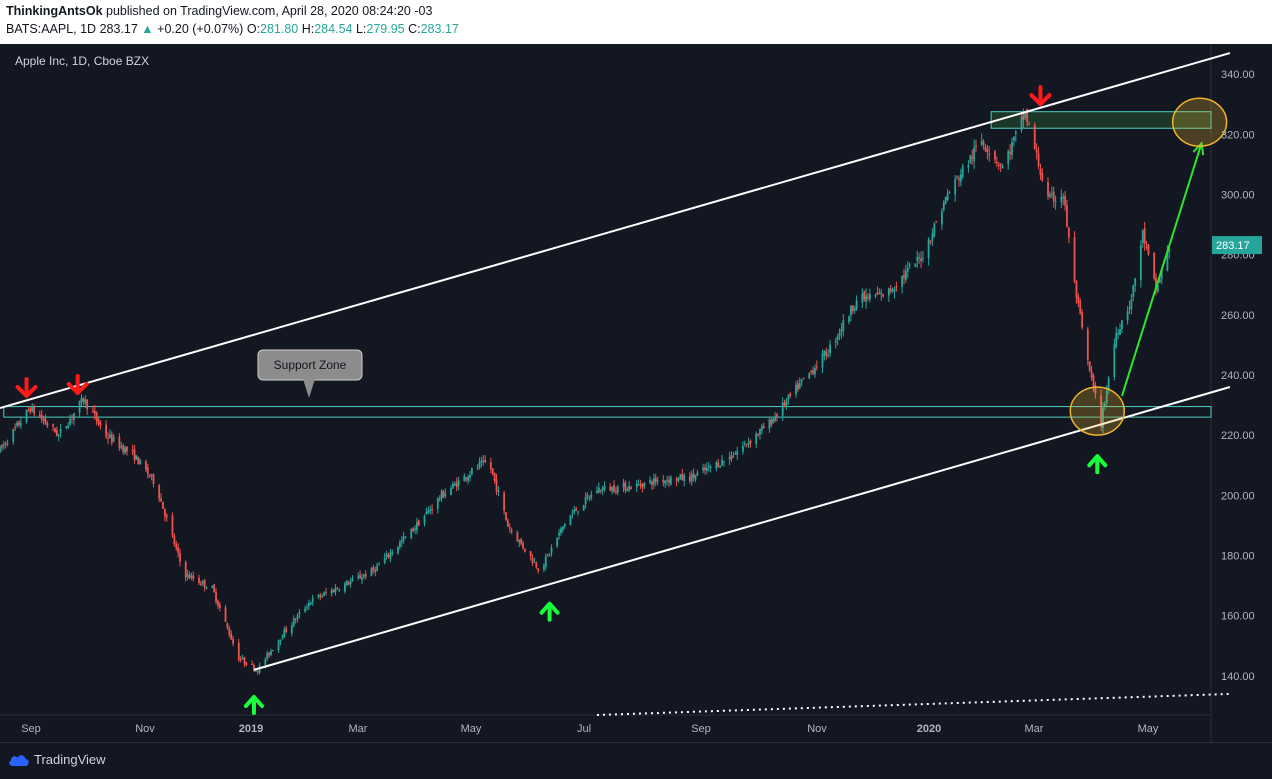 The image size is (1272, 779). I want to click on close-value: 283.17, so click(439, 29).